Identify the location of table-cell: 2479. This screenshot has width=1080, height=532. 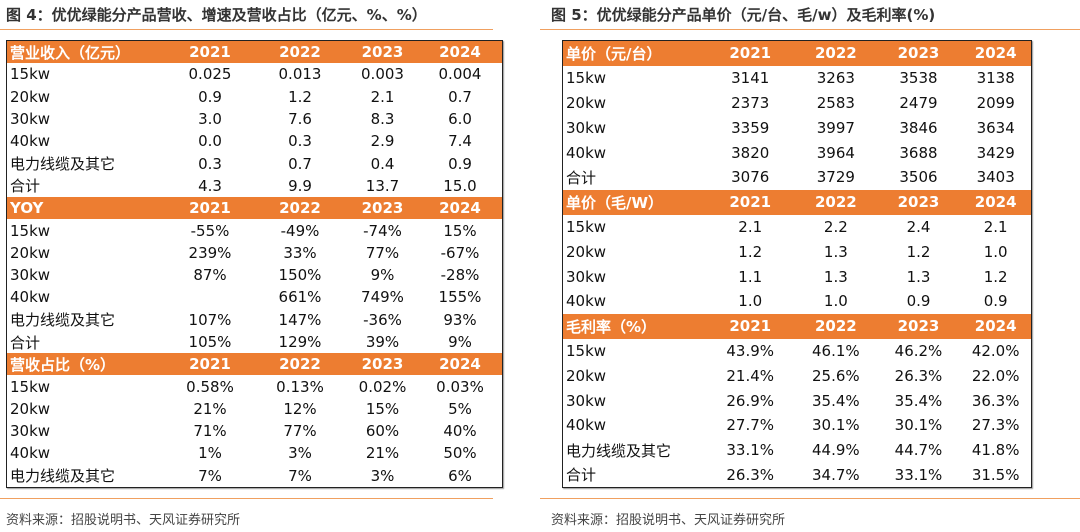
(918, 102).